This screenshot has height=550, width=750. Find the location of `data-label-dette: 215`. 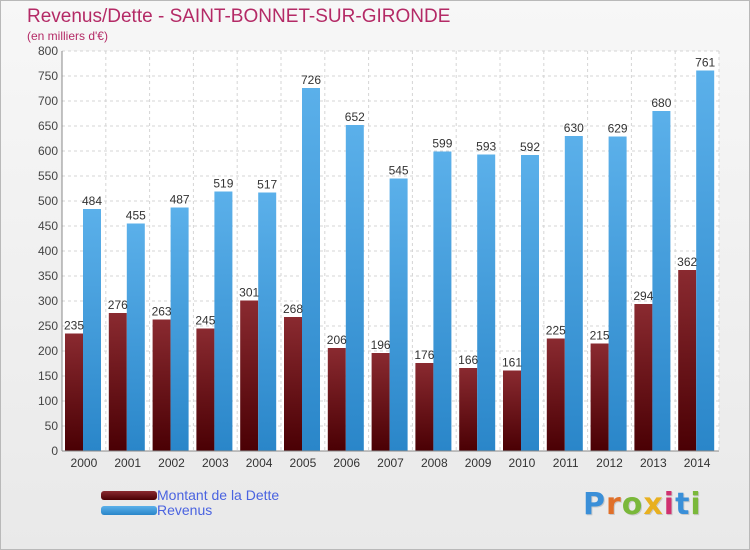

data-label-dette: 215 is located at coordinates (600, 336).